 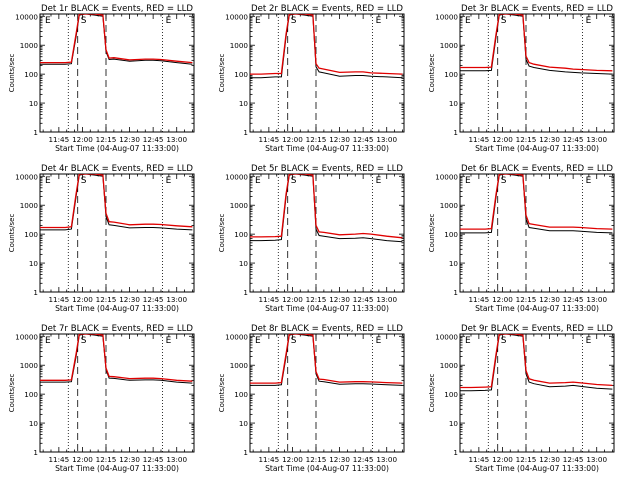 What do you see at coordinates (326, 360) in the screenshot?
I see `series-lines` at bounding box center [326, 360].